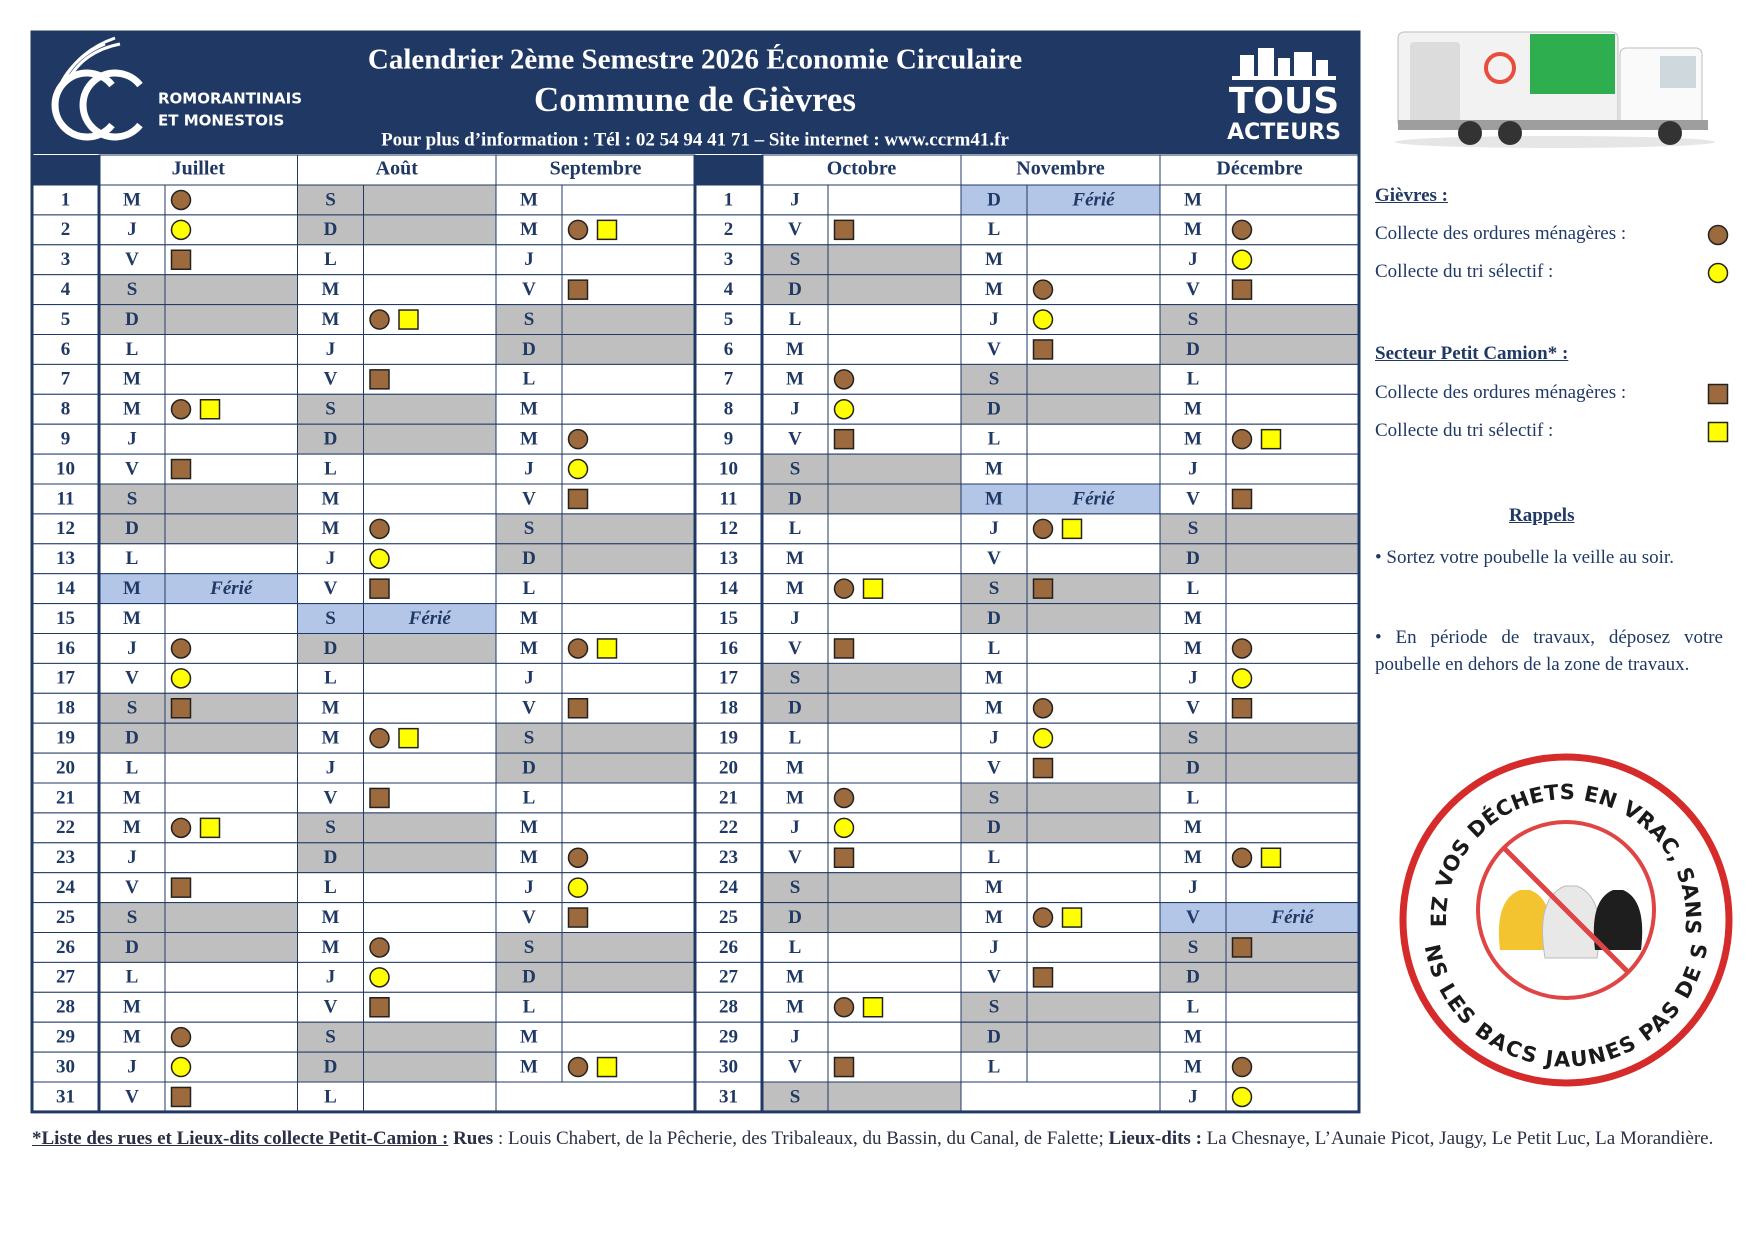  I want to click on day-number: 10, so click(728, 468).